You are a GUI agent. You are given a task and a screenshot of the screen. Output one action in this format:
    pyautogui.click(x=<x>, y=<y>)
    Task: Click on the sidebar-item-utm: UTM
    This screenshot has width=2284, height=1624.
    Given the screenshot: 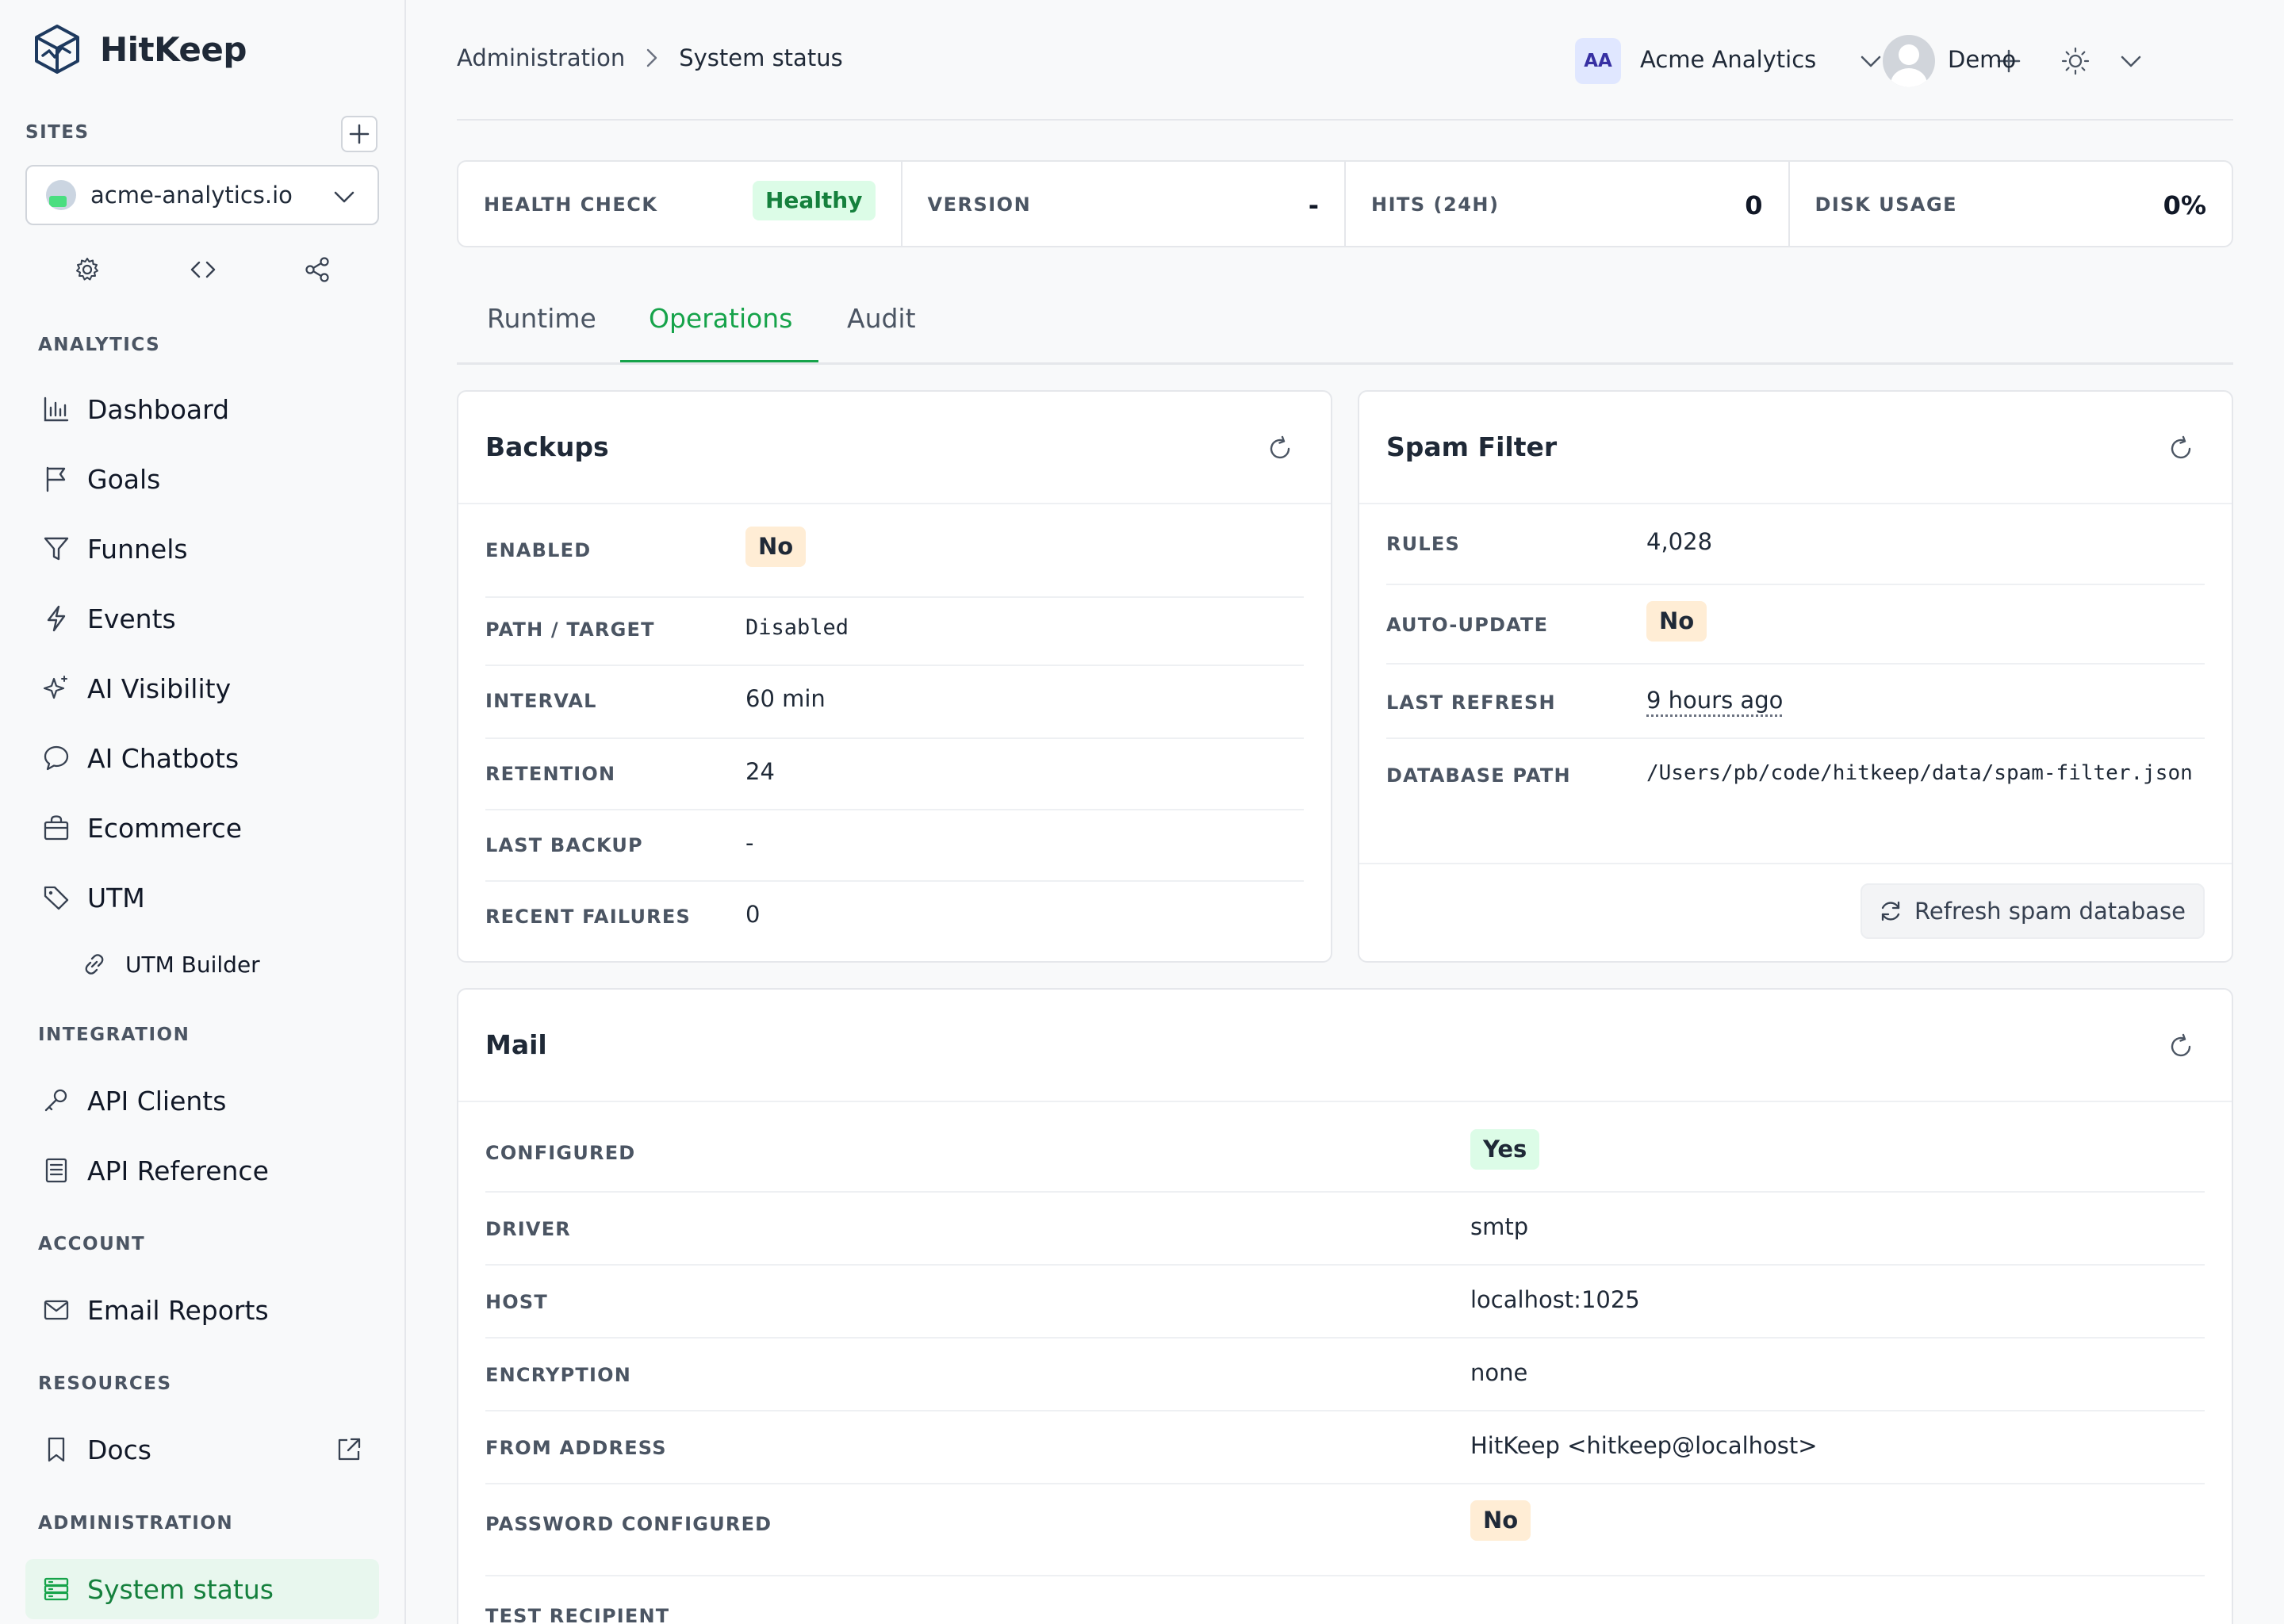 What is the action you would take?
    pyautogui.click(x=202, y=898)
    